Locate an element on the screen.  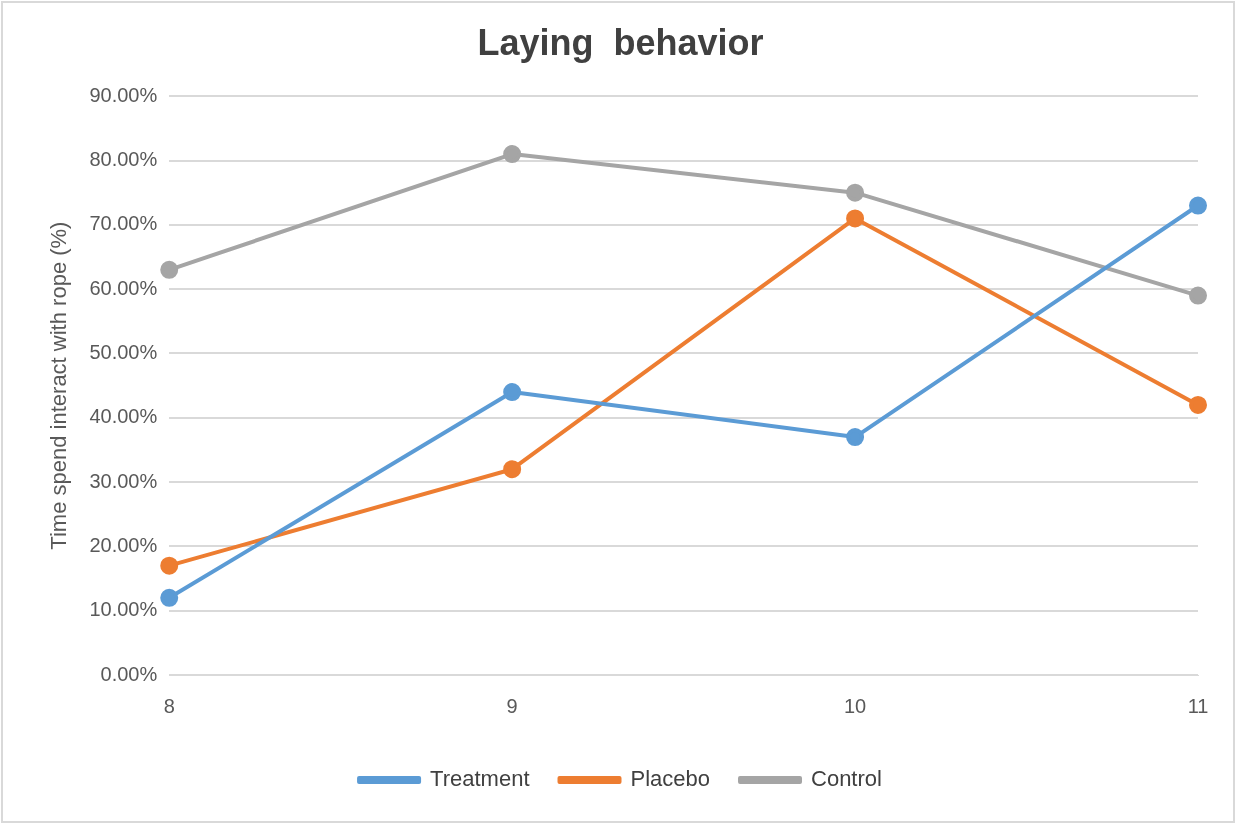
y-tick-label: 30.00% is located at coordinates (123, 480).